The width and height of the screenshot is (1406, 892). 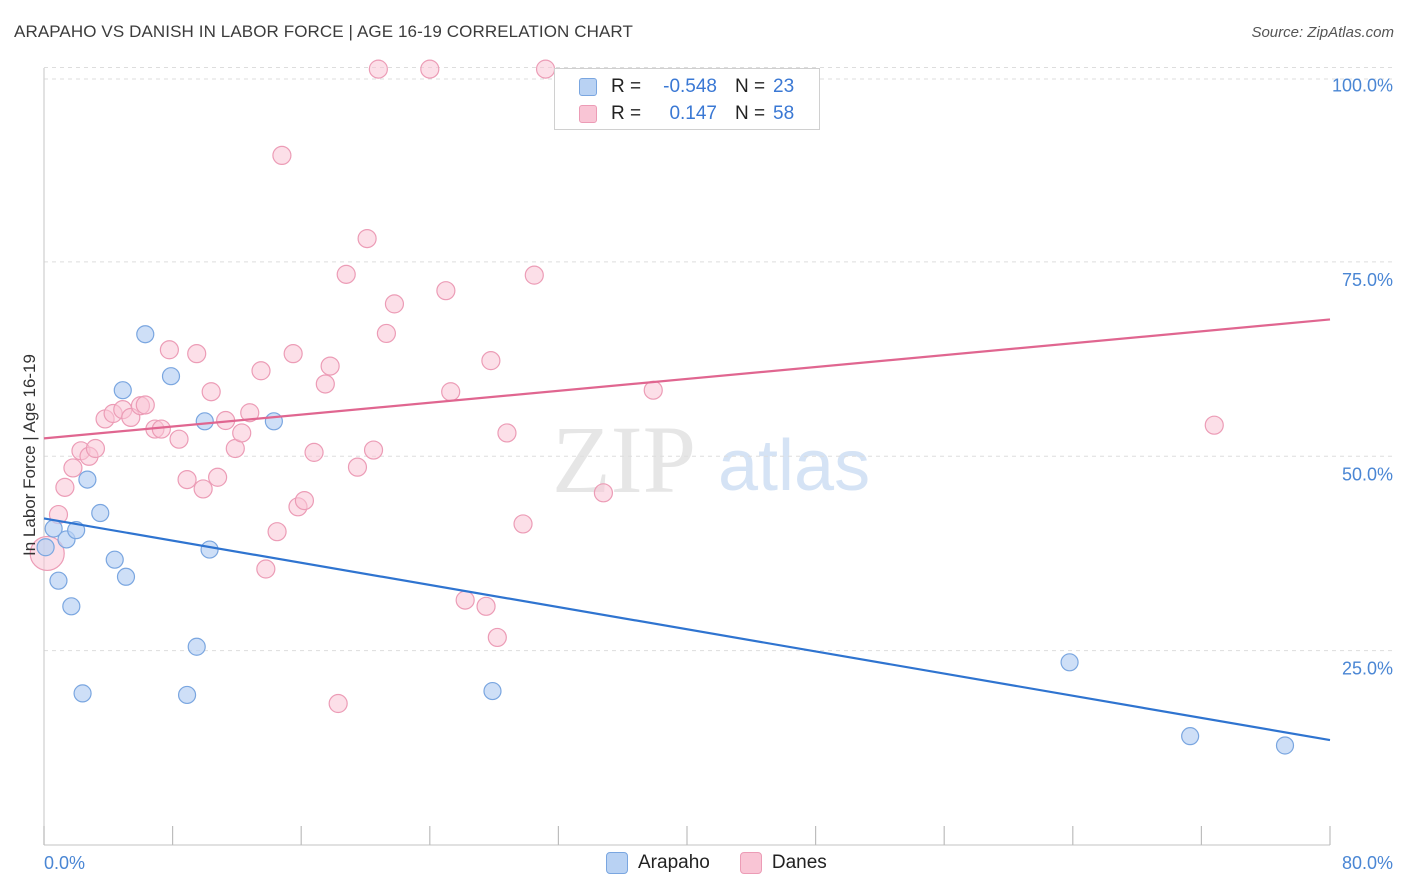 What do you see at coordinates (693, 113) in the screenshot?
I see `r-value: 0.147` at bounding box center [693, 113].